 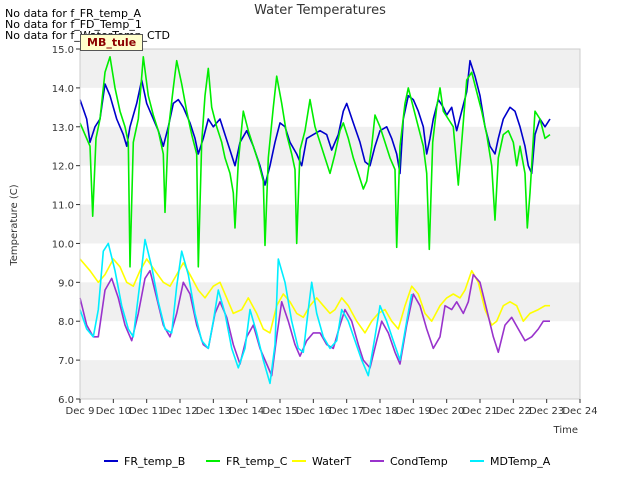 I want to click on no-data-note: No data for f_FD_Temp_1, so click(x=73, y=24).